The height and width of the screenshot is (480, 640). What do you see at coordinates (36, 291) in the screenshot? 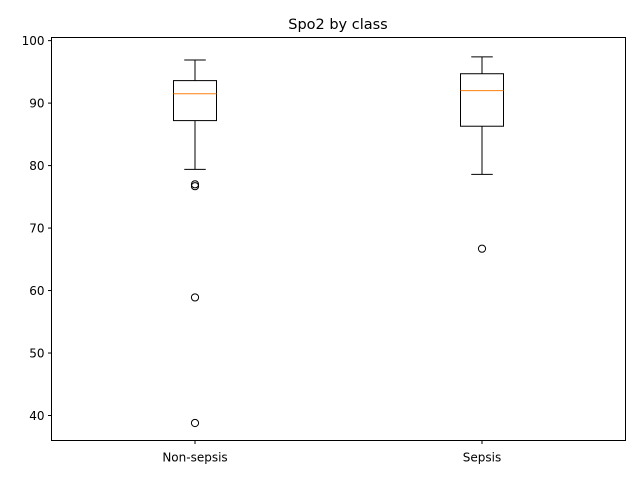
I see `y-tick-label: 60` at bounding box center [36, 291].